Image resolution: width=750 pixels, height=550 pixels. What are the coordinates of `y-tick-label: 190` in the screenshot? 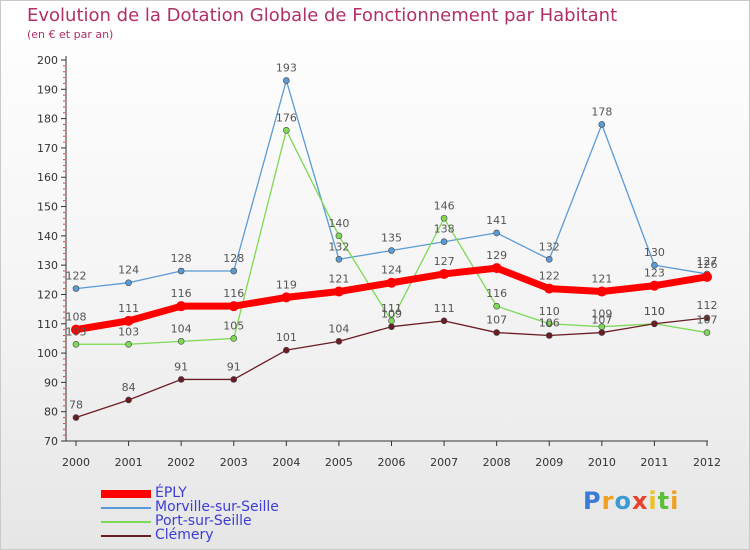 It's located at (47, 89).